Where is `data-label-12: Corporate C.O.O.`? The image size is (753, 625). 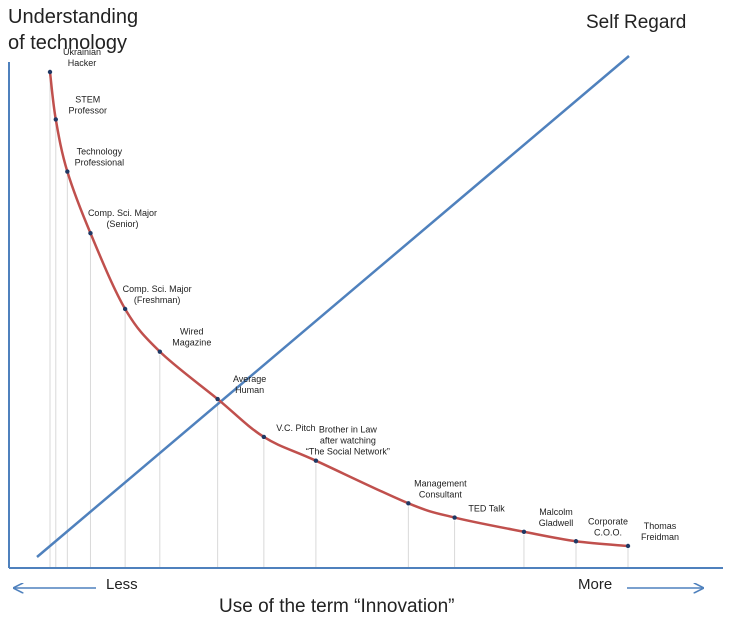
data-label-12: Corporate C.O.O. is located at coordinates (608, 526).